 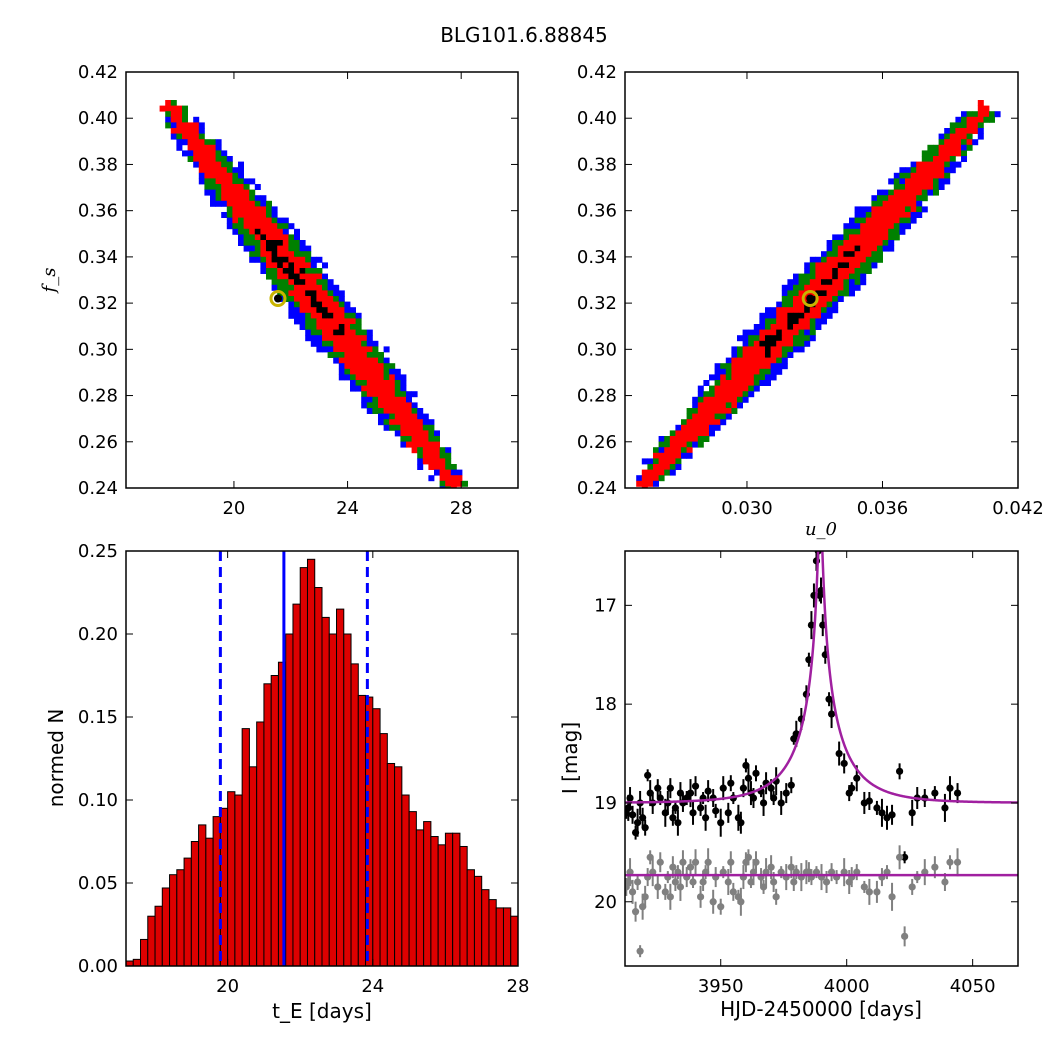 What do you see at coordinates (731, 862) in the screenshot?
I see `secondary-data-point` at bounding box center [731, 862].